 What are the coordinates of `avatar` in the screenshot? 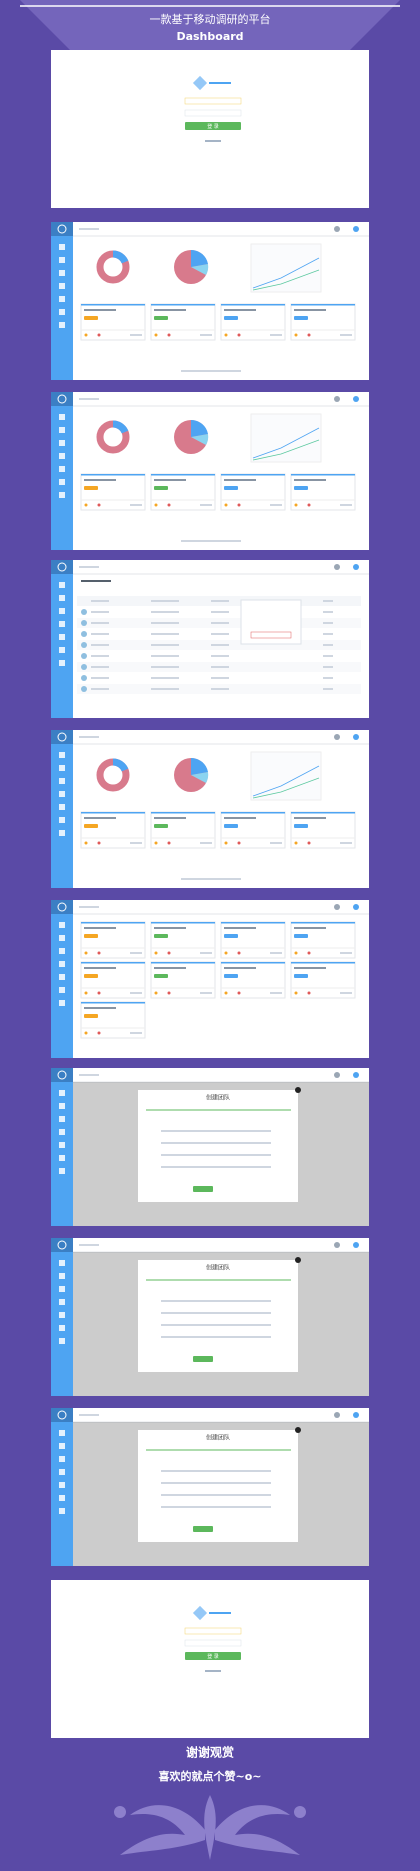 It's located at (337, 1245).